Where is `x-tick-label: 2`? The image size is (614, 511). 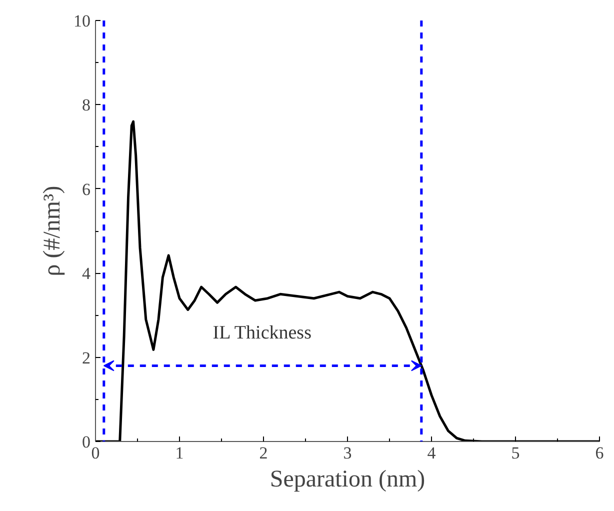 x-tick-label: 2 is located at coordinates (263, 453).